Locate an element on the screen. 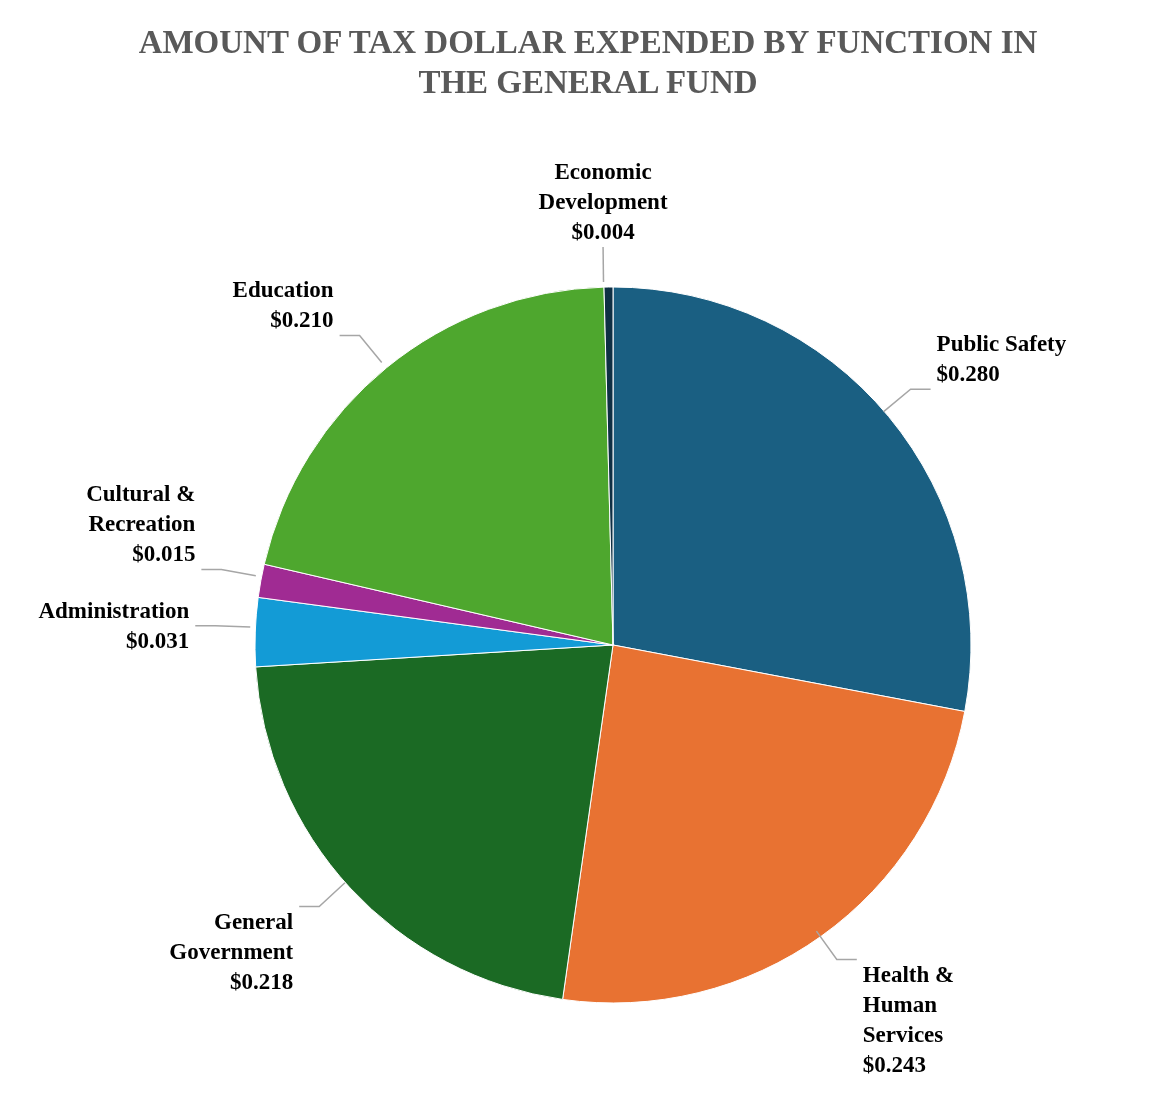 The width and height of the screenshot is (1176, 1094). data-label: $0.280 is located at coordinates (968, 374).